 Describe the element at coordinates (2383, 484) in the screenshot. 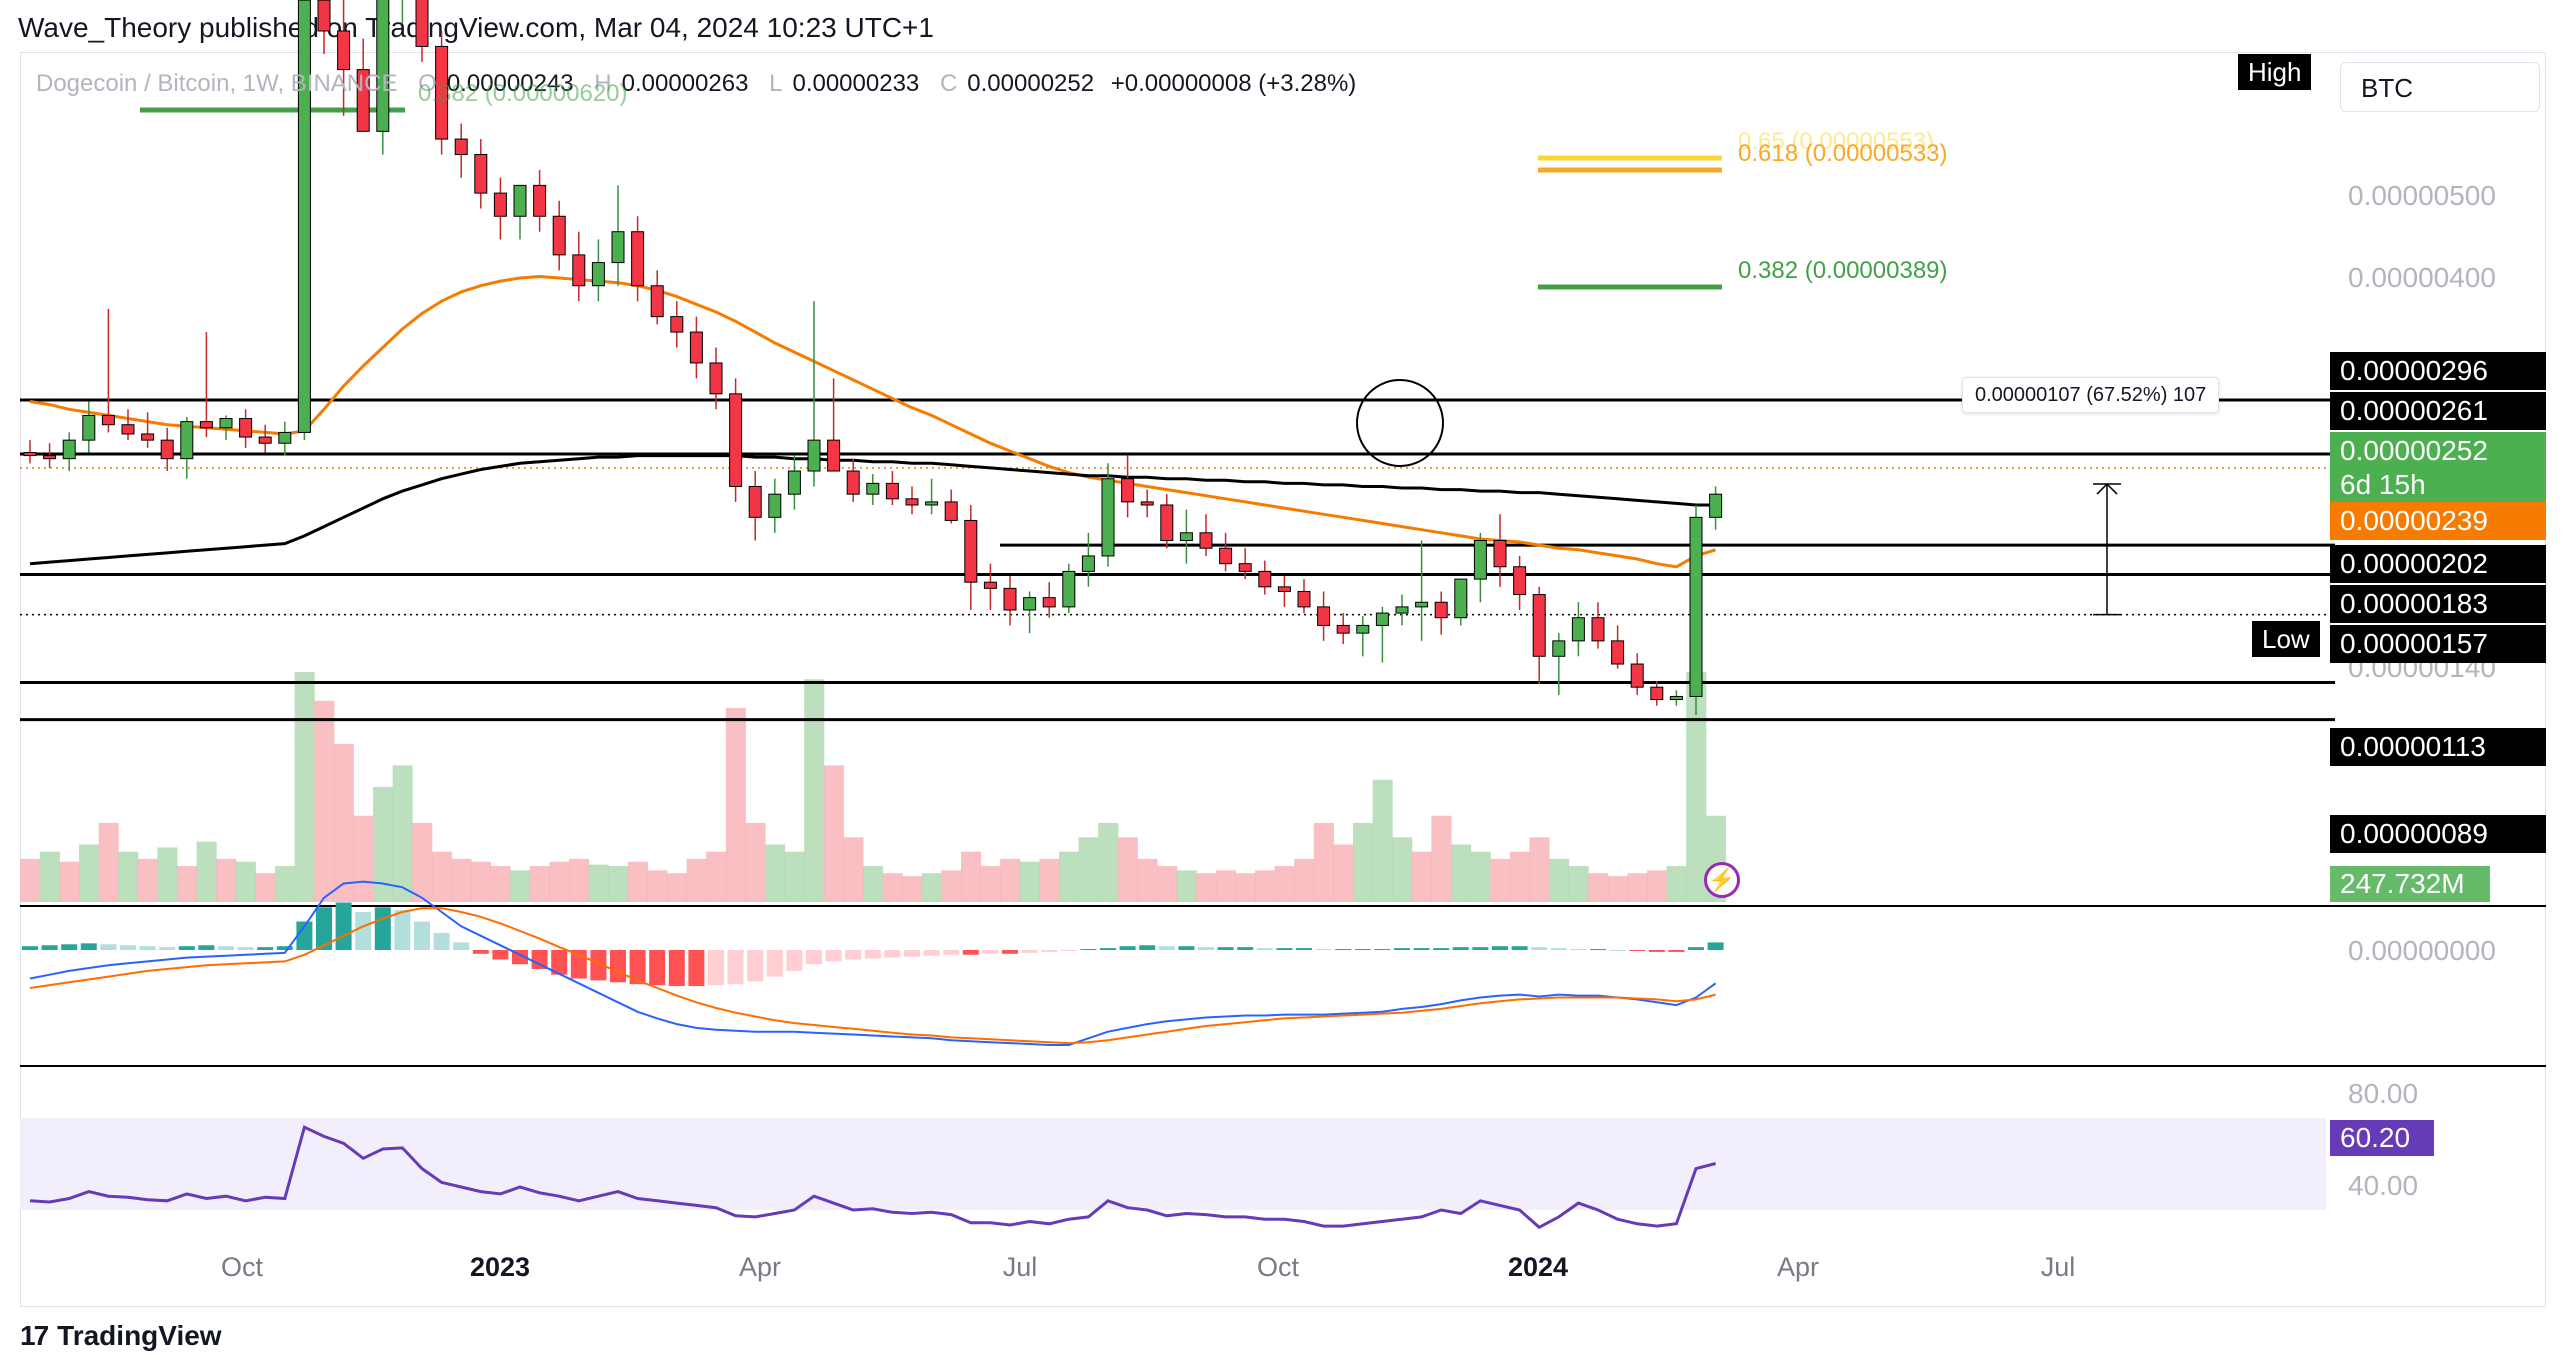

I see `bar-countdown: 6d 15h` at that location.